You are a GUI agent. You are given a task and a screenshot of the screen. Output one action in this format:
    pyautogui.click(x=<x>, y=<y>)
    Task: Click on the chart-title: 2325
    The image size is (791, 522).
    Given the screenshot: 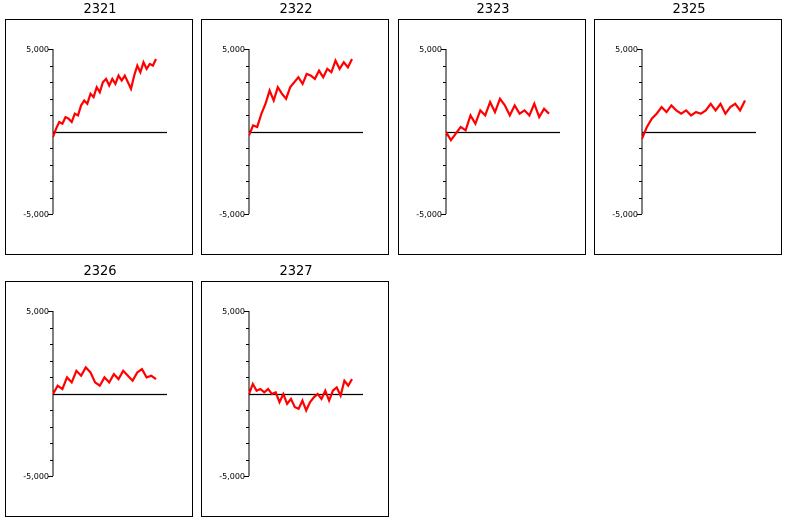 What is the action you would take?
    pyautogui.click(x=689, y=9)
    